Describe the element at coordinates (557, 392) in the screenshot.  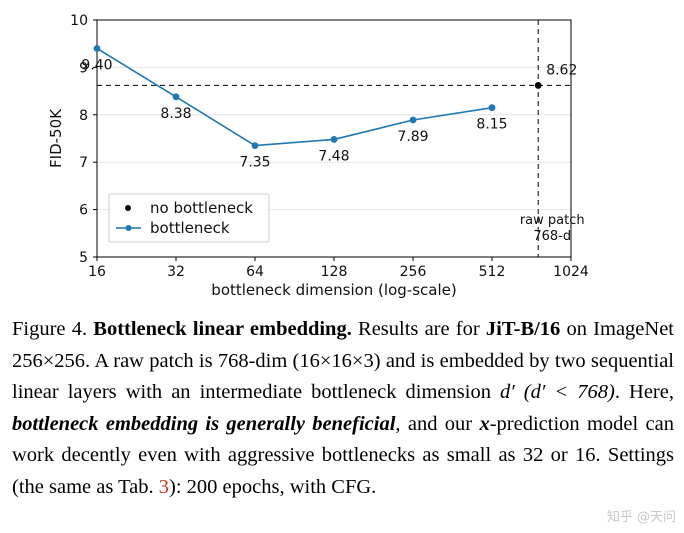
I see `caption-math-dprime: d′ (d′ < 768)` at that location.